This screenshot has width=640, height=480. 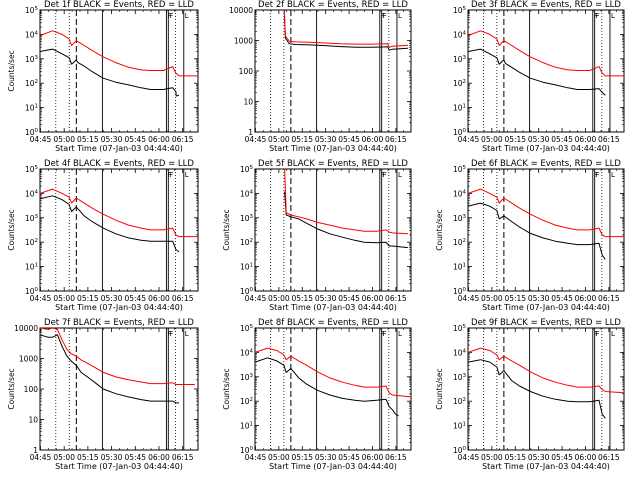 What do you see at coordinates (546, 323) in the screenshot?
I see `panel-title: Det 9f BLACK = Events, RED = LLD` at bounding box center [546, 323].